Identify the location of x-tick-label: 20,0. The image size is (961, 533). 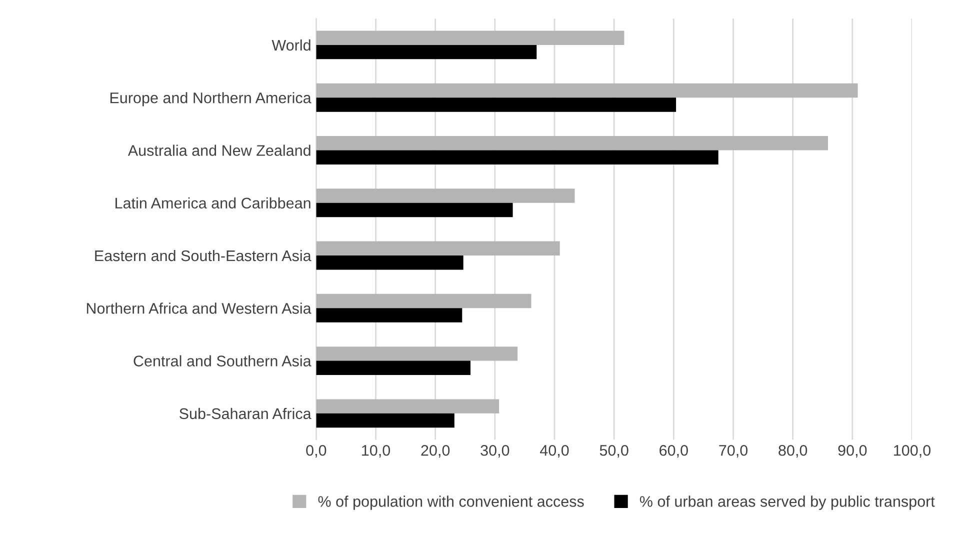
(435, 451).